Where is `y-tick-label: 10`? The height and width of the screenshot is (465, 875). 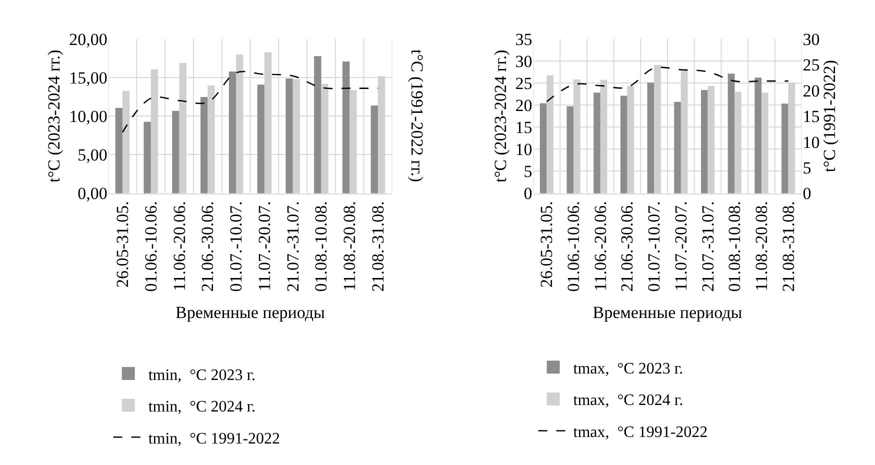
y-tick-label: 10 is located at coordinates (523, 150).